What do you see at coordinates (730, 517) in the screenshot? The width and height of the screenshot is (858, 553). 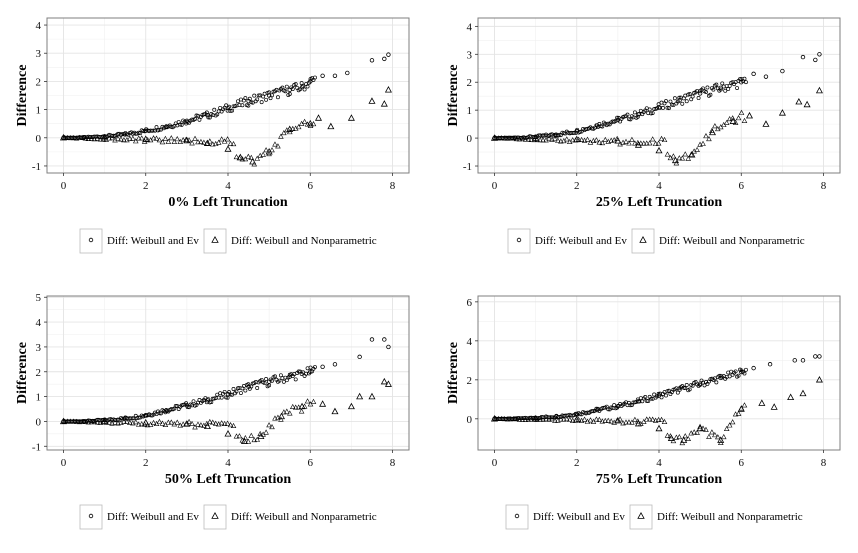 I see `legend-label-np: Diff: Weibull and Nonparametric` at bounding box center [730, 517].